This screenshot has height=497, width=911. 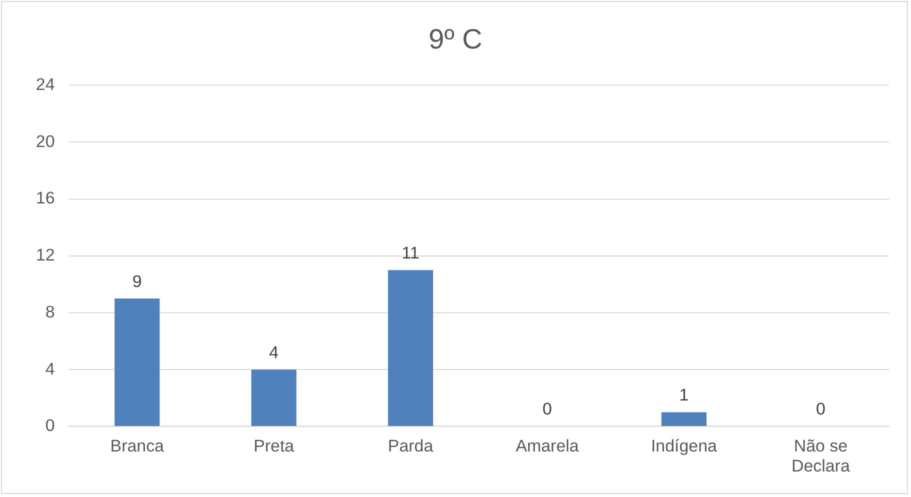 I want to click on x-tick-label: Parda, so click(x=411, y=446).